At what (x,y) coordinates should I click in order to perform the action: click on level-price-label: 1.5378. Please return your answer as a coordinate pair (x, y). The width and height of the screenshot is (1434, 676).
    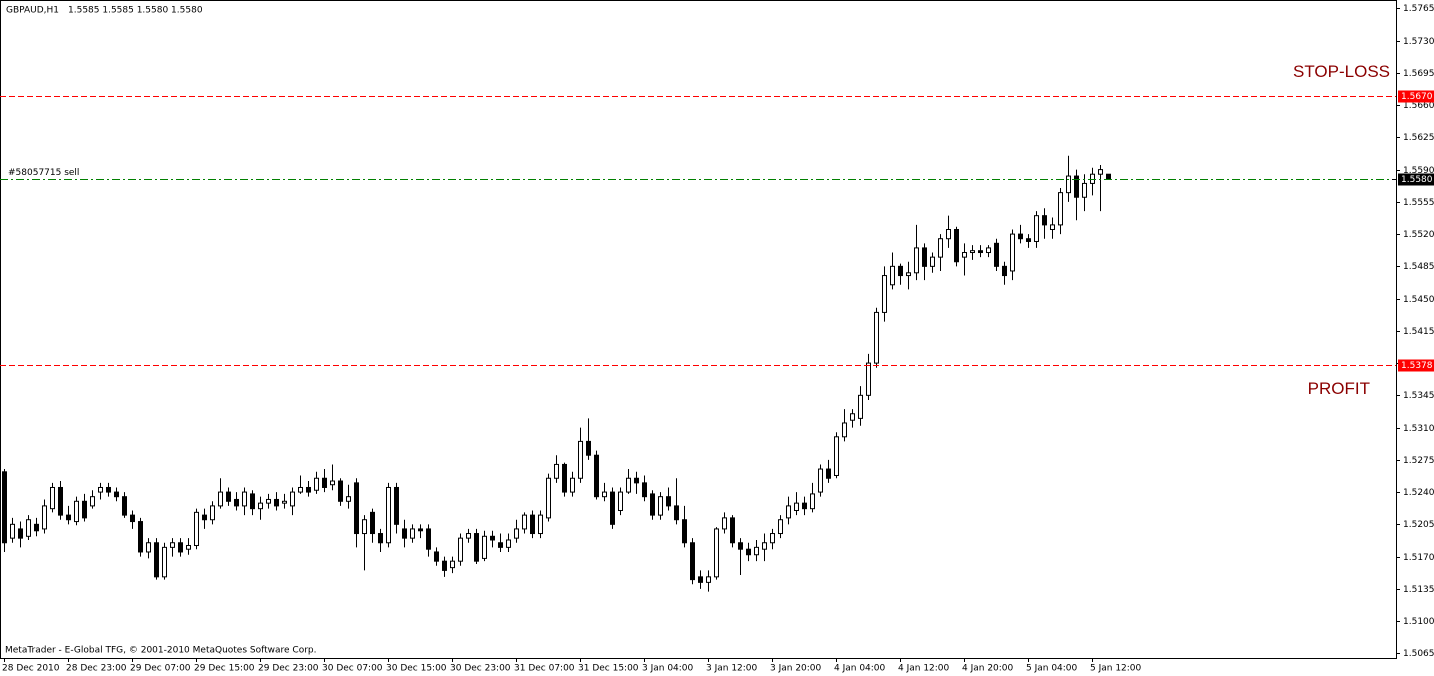
    Looking at the image, I should click on (1417, 366).